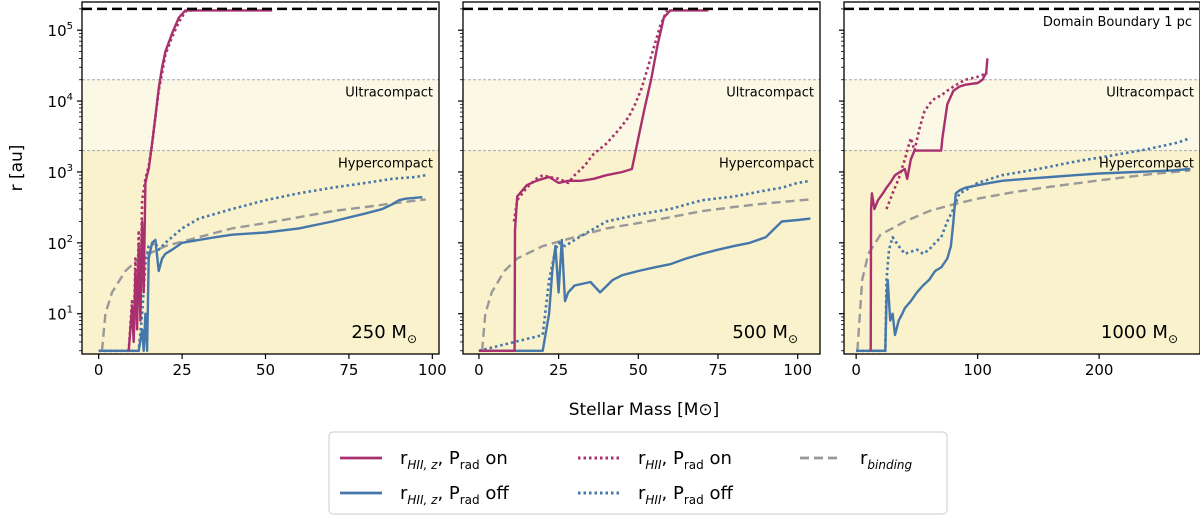  Describe the element at coordinates (765, 334) in the screenshot. I see `panel-mass-label: 500 M⊙` at that location.